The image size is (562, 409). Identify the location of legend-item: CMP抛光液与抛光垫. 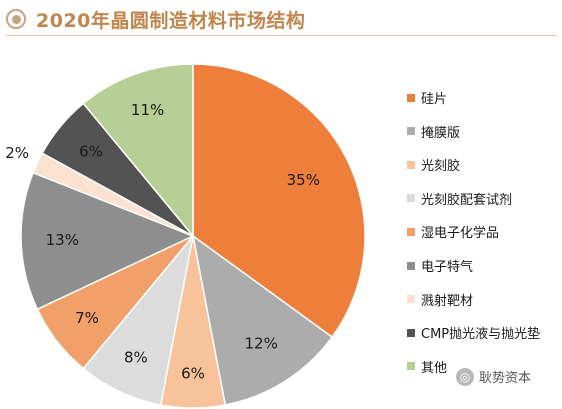
(473, 332).